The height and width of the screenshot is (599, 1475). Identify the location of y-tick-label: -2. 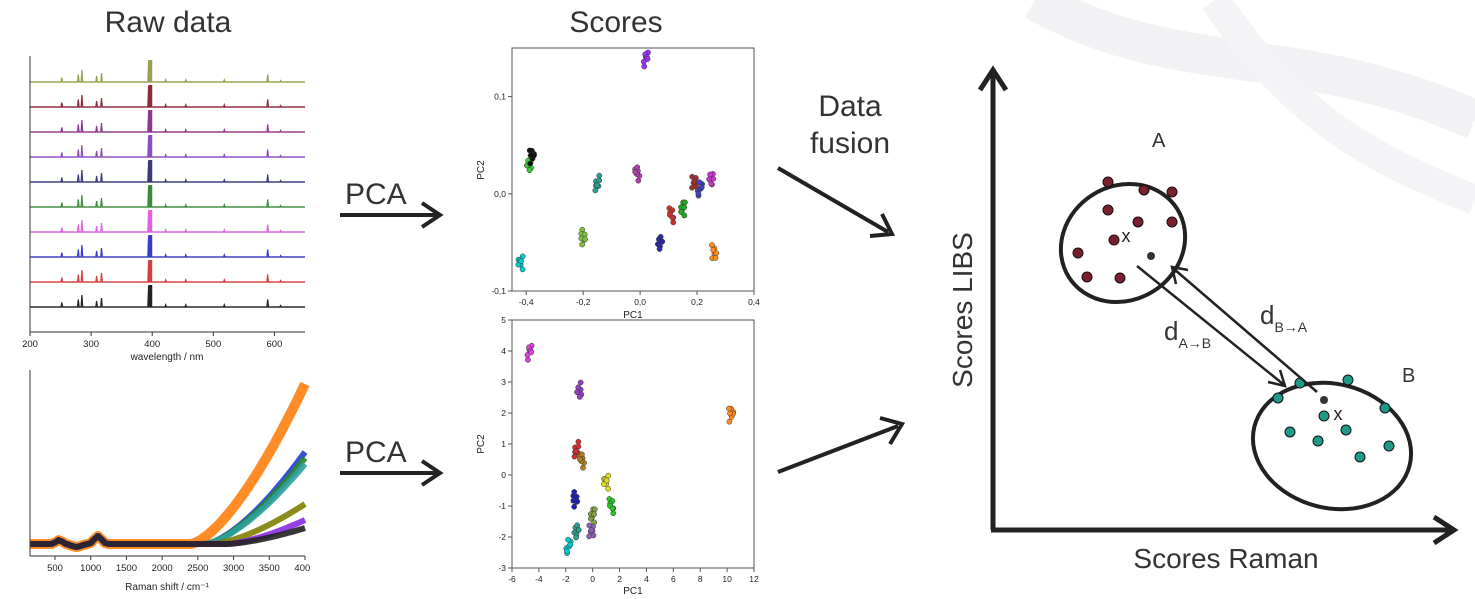
(502, 537).